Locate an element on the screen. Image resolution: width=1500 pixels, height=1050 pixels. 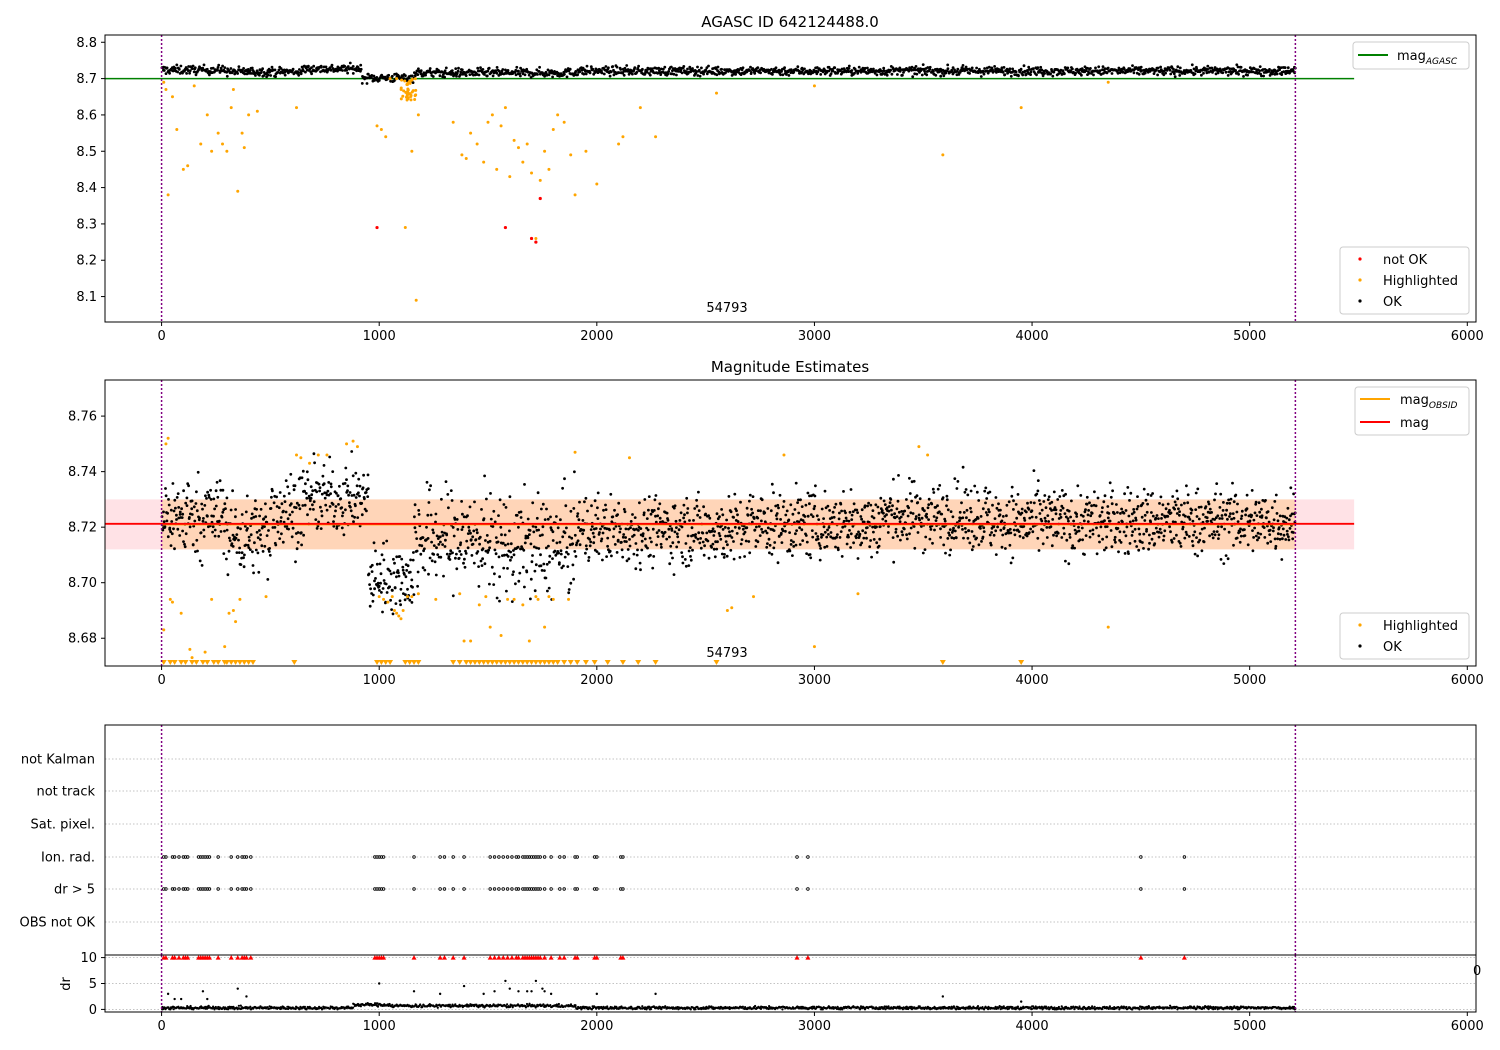
panel-dr-plot-area is located at coordinates (790, 983).